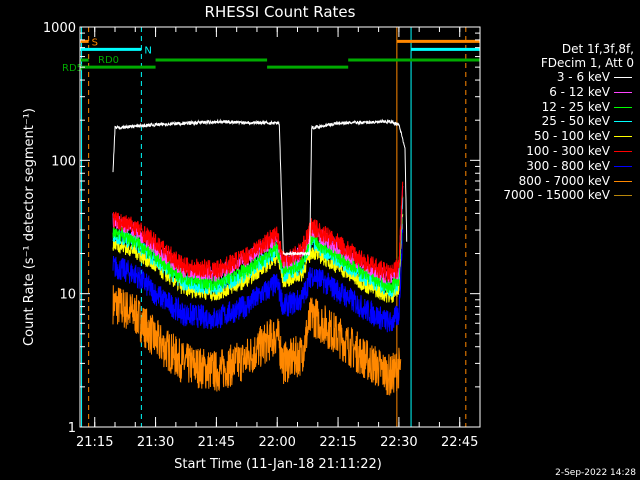 This screenshot has width=640, height=480. Describe the element at coordinates (459, 442) in the screenshot. I see `x-tick-label: 22:45` at that location.